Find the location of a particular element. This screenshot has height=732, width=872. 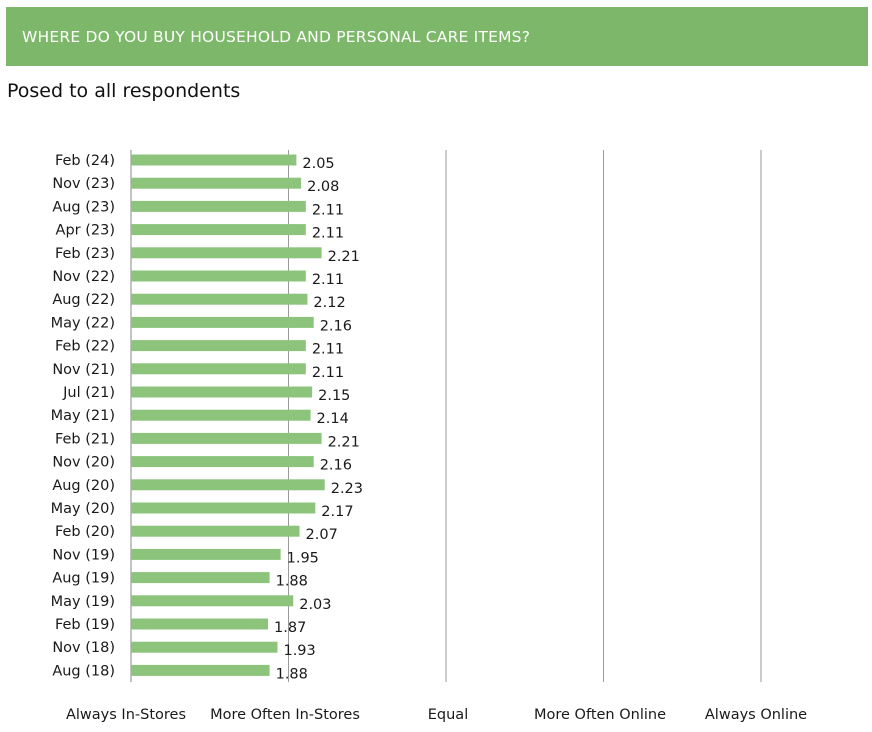

category-label: Aug (22) is located at coordinates (83, 300).